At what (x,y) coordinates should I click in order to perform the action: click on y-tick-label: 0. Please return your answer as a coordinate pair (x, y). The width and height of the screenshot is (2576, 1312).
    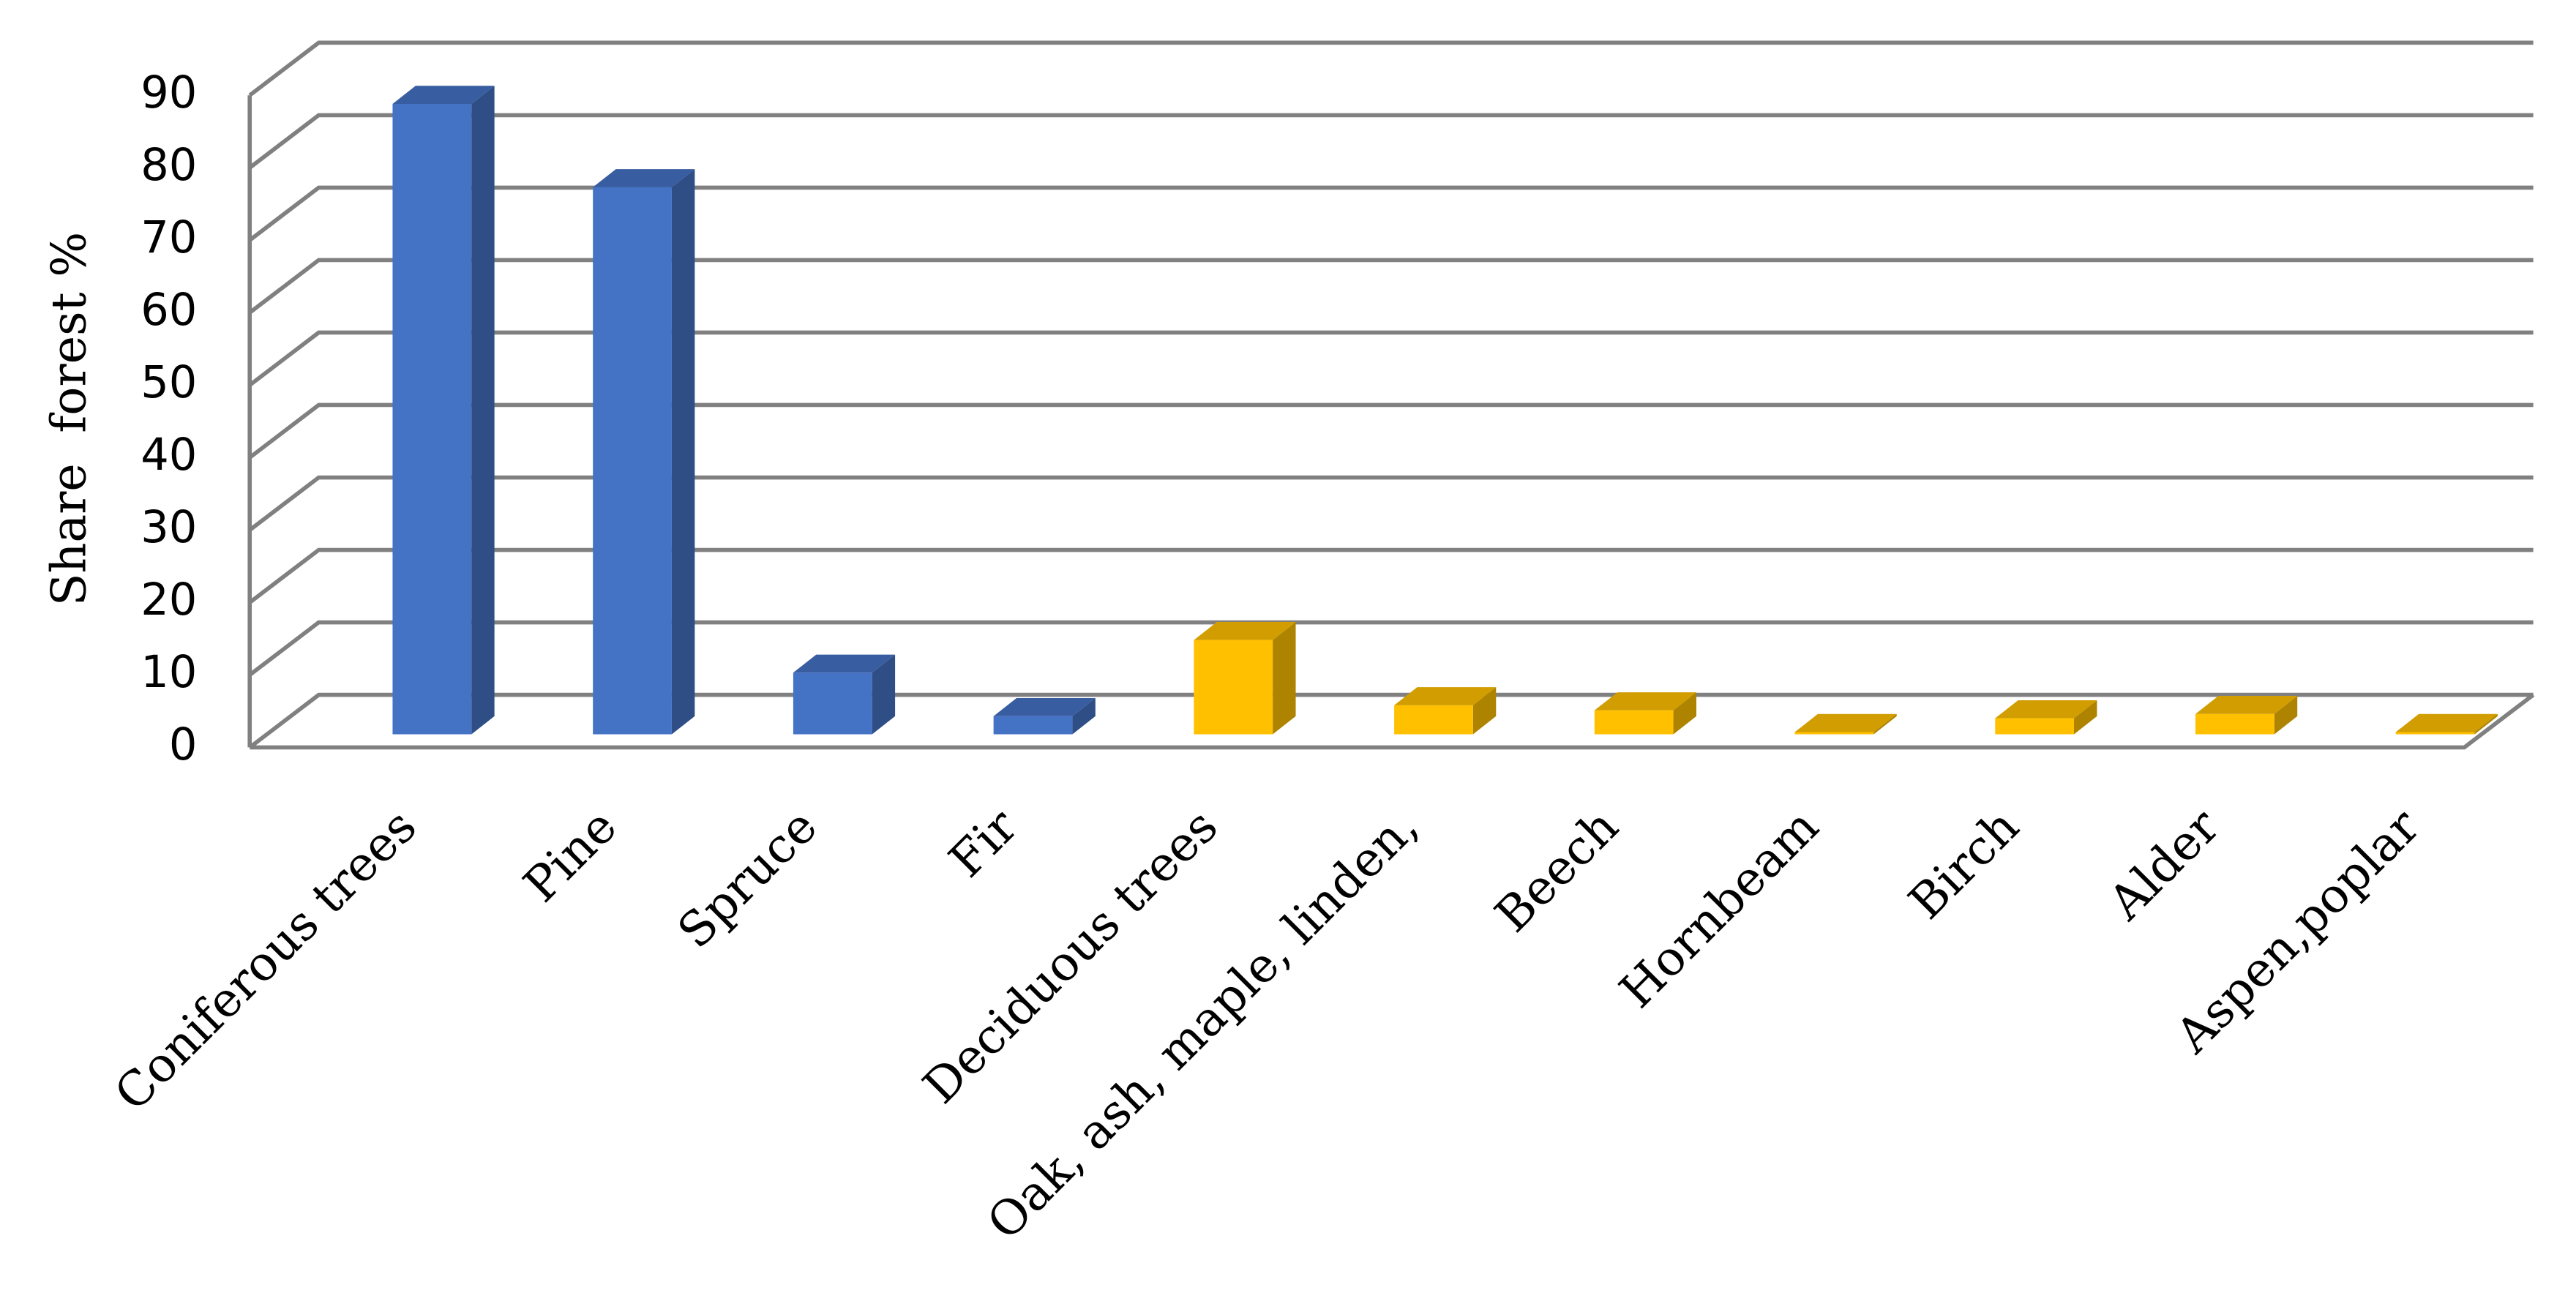
    Looking at the image, I should click on (183, 745).